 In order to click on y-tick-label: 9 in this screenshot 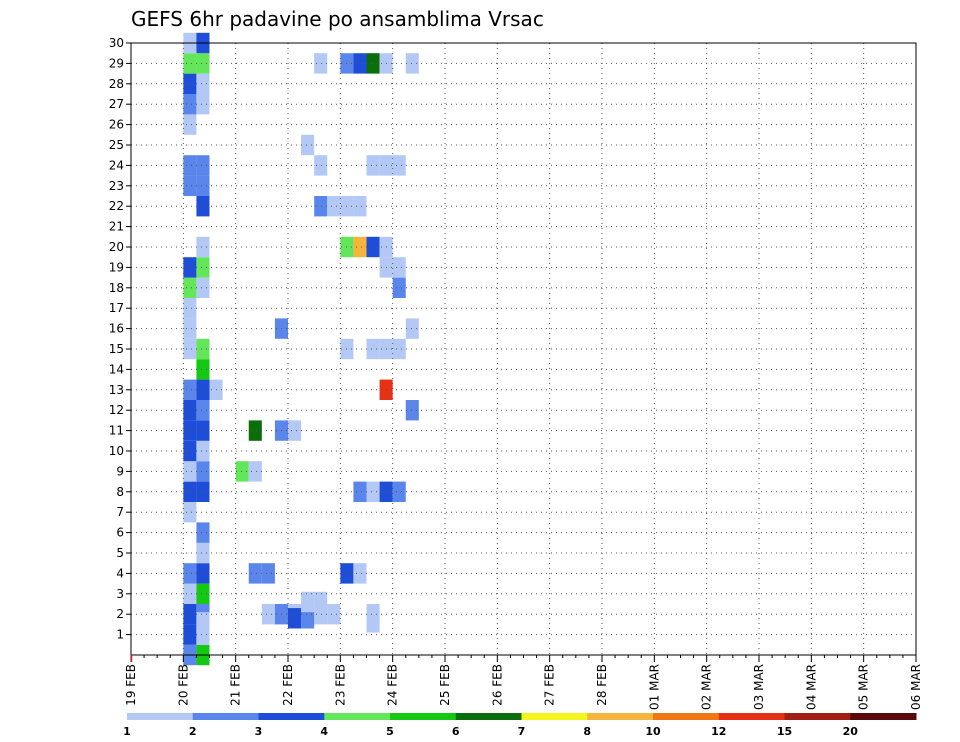, I will do `click(120, 471)`.